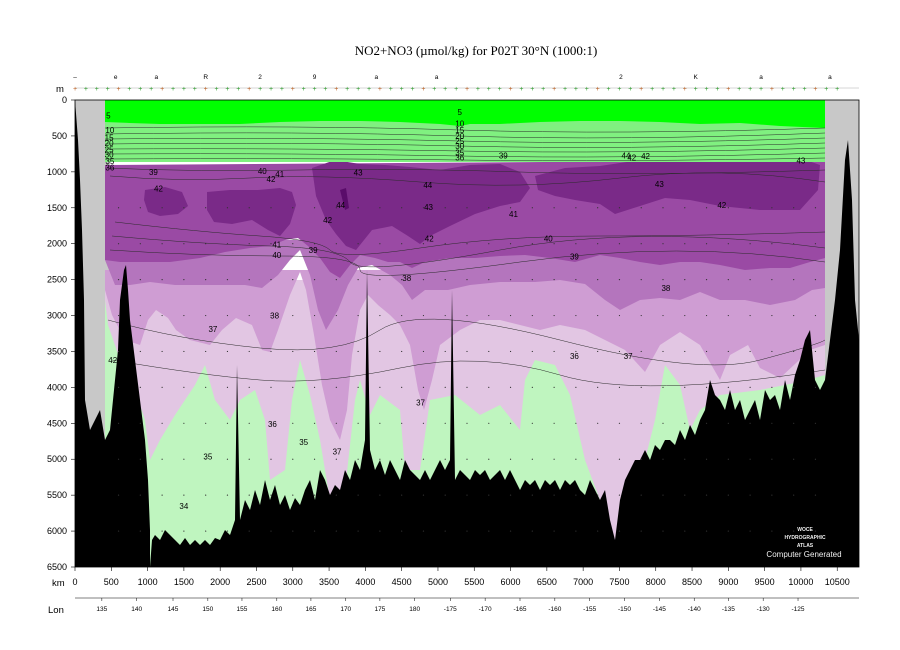  What do you see at coordinates (548, 239) in the screenshot?
I see `contour-label: 40` at bounding box center [548, 239].